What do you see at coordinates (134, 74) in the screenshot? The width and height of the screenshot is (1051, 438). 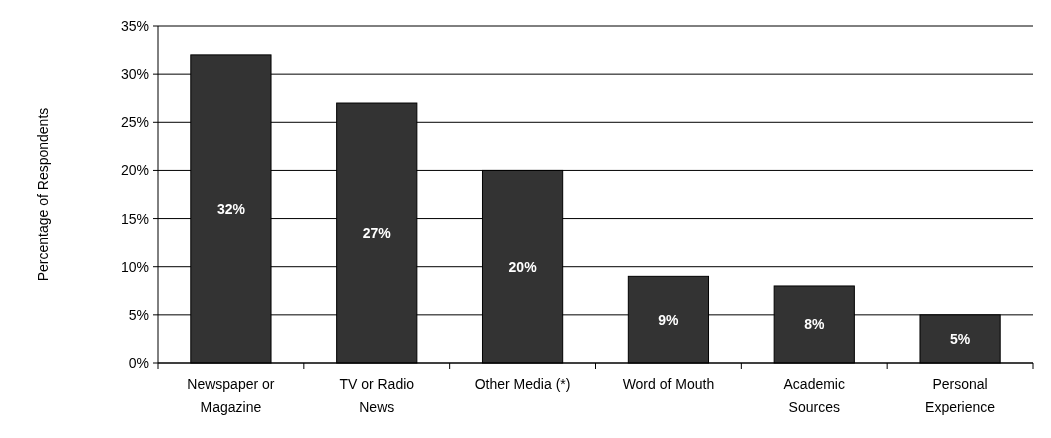 I see `y-tick-label: 30%` at bounding box center [134, 74].